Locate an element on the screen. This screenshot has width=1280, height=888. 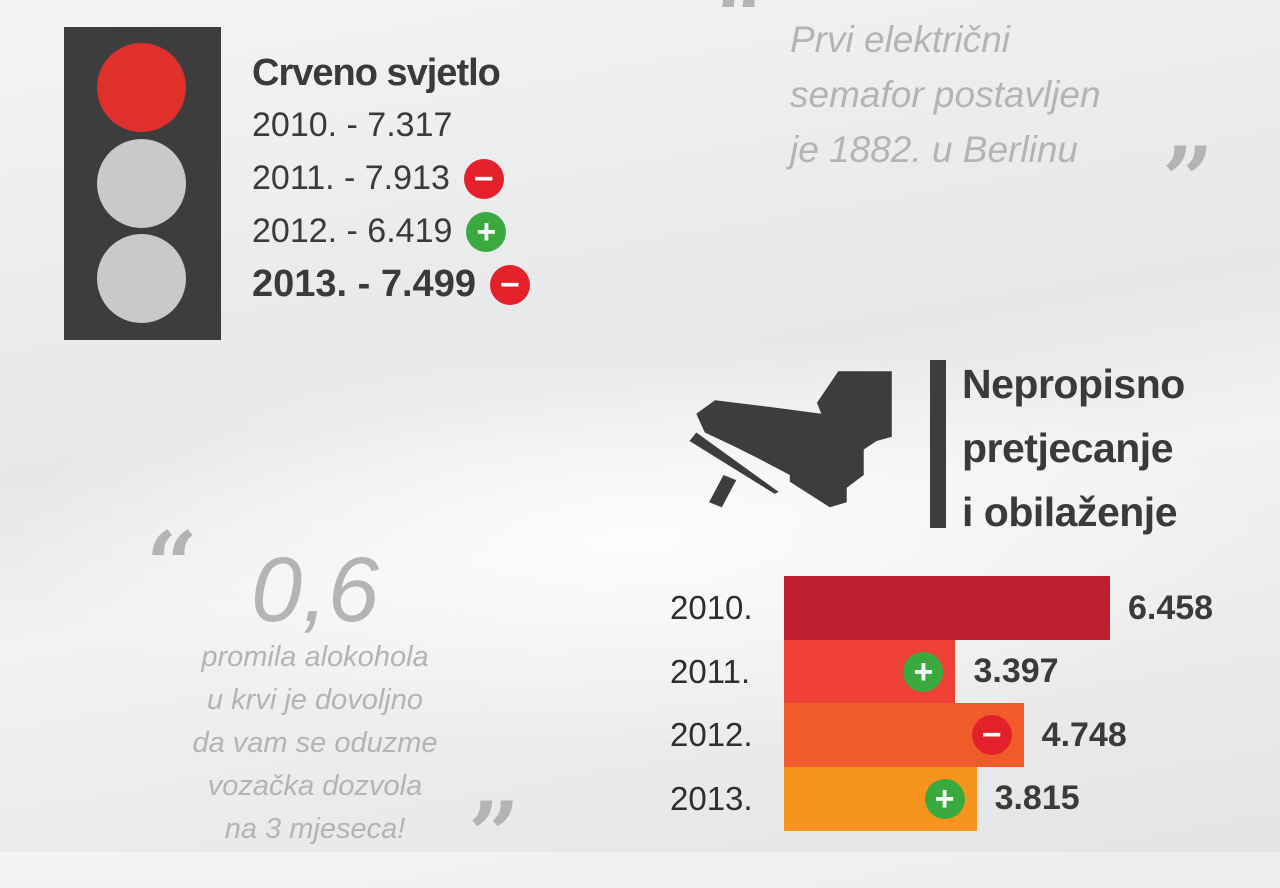
red-light-row: 2012. - 6.419 + is located at coordinates (391, 231).